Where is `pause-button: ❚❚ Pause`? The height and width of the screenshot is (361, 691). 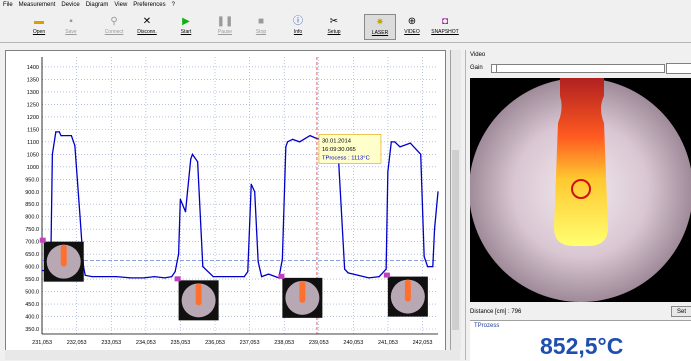
pause-button: ❚❚ Pause is located at coordinates (225, 27).